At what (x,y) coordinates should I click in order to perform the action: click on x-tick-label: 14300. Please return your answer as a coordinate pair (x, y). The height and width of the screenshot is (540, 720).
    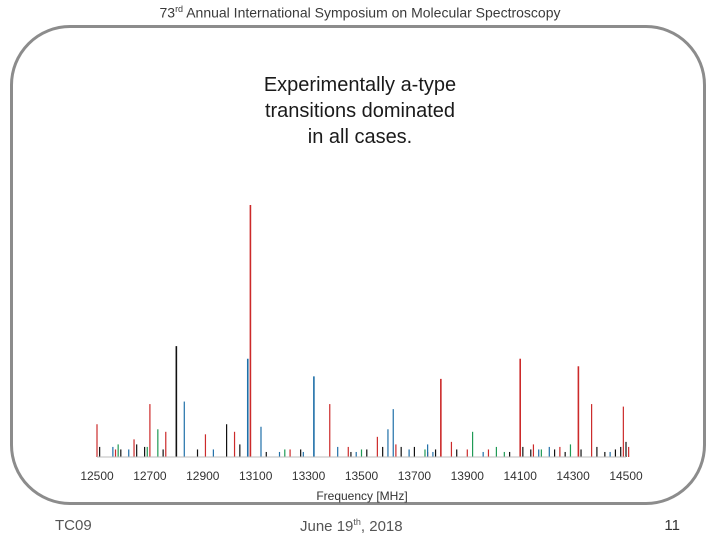
    Looking at the image, I should click on (573, 476).